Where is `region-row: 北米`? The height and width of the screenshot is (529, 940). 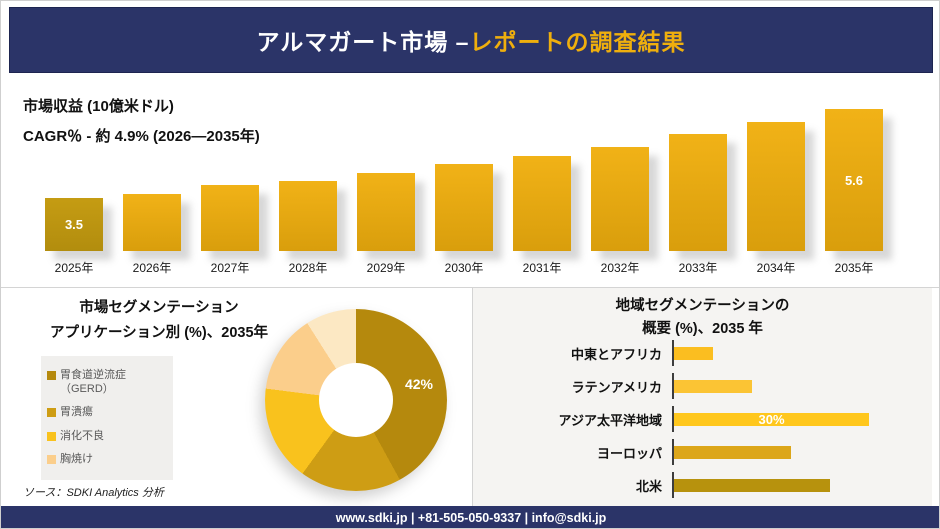
region-row: 北米 is located at coordinates (702, 485).